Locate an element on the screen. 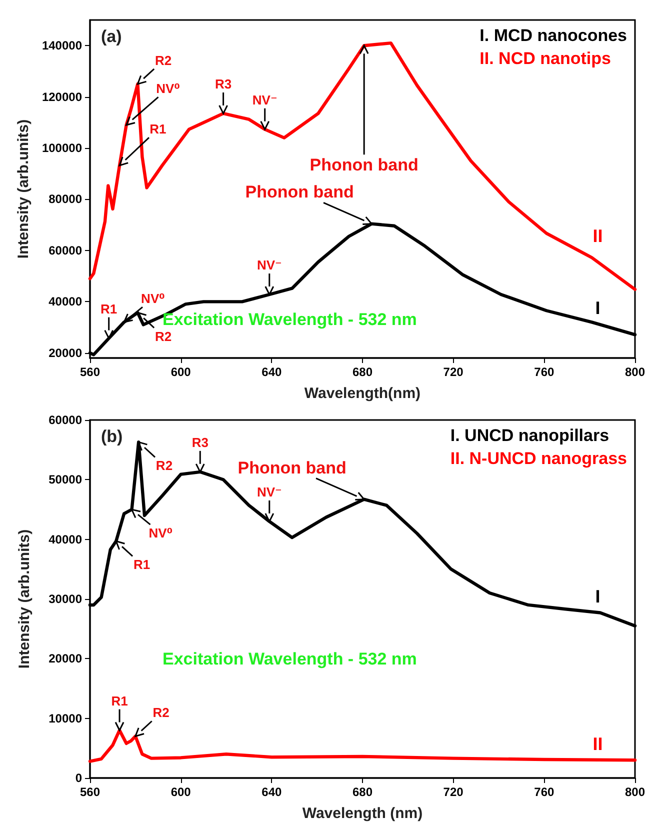 The width and height of the screenshot is (651, 838). line-series is located at coordinates (362, 745).